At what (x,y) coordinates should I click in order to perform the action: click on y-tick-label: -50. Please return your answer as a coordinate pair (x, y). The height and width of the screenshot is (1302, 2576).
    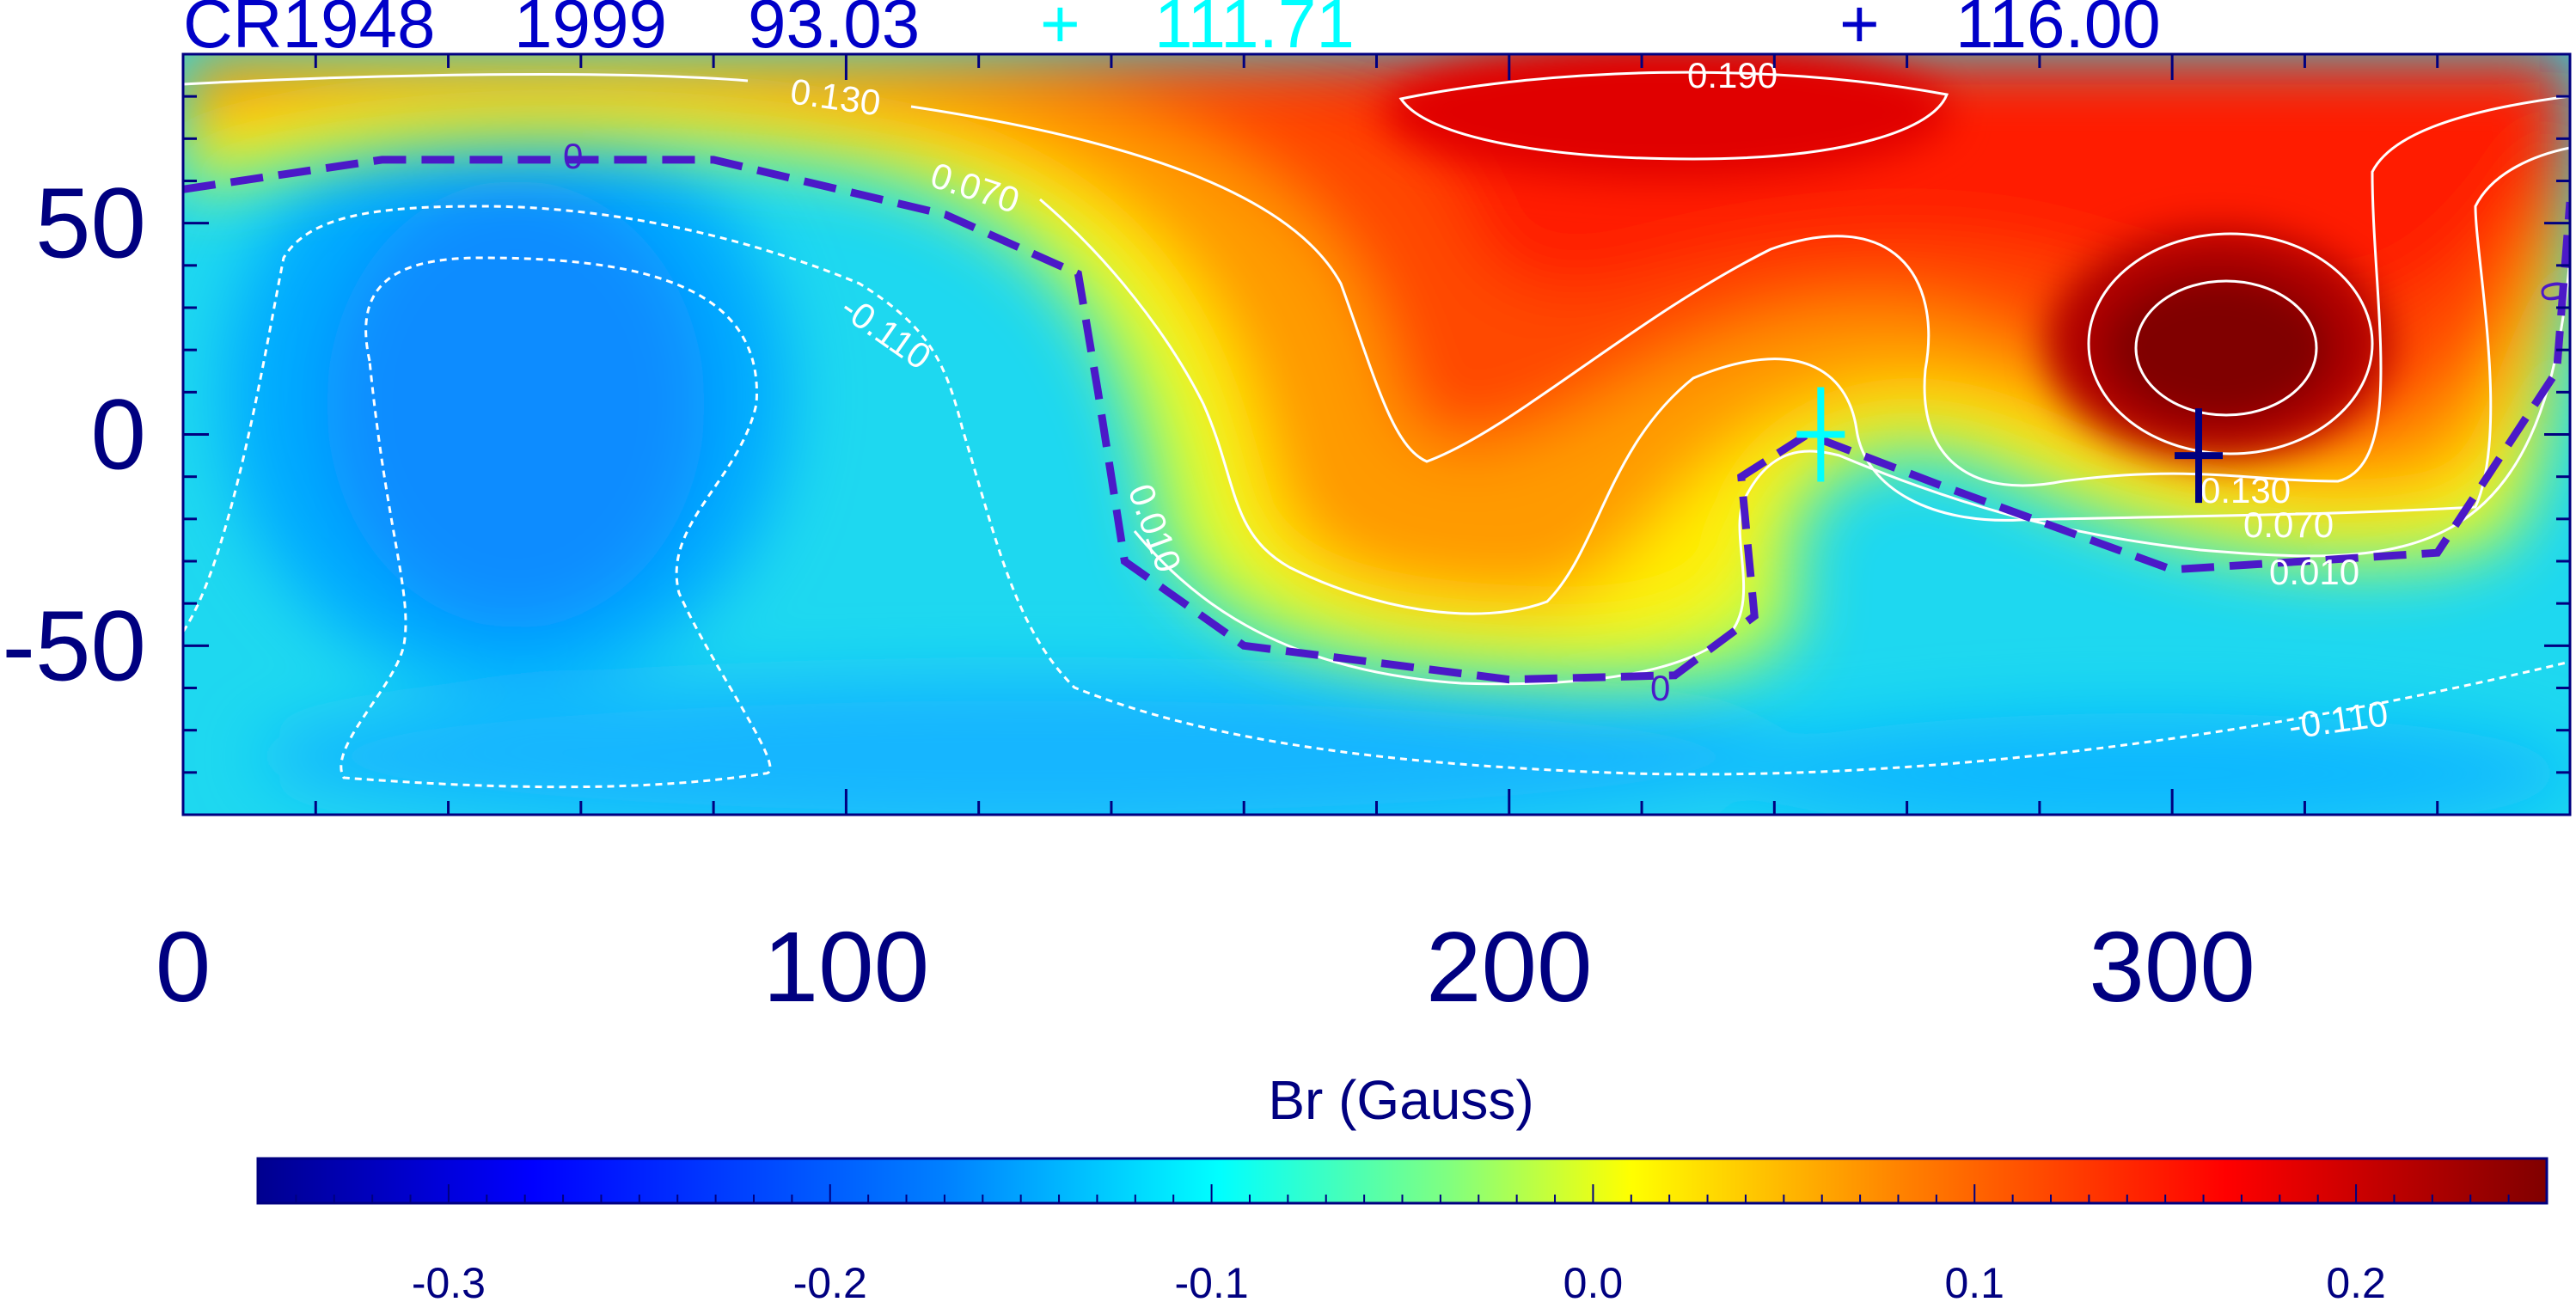
    Looking at the image, I should click on (74, 645).